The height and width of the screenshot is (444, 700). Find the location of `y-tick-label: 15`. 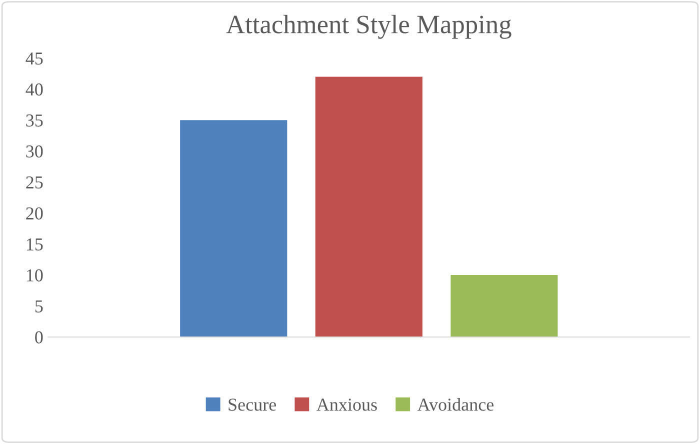

y-tick-label: 15 is located at coordinates (34, 244).